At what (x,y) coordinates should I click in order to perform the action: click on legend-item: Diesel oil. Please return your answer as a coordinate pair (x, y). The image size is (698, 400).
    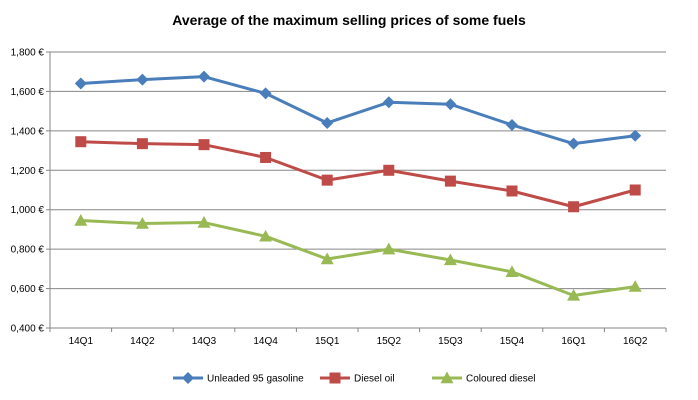
    Looking at the image, I should click on (357, 378).